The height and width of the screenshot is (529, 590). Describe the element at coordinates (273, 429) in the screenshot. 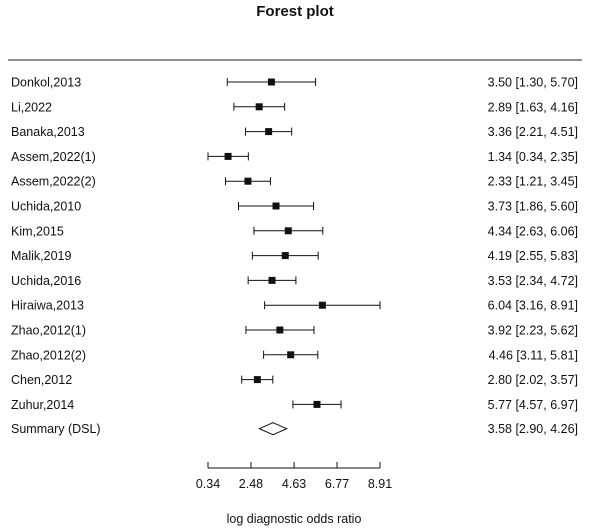

I see `summary-diamond` at that location.